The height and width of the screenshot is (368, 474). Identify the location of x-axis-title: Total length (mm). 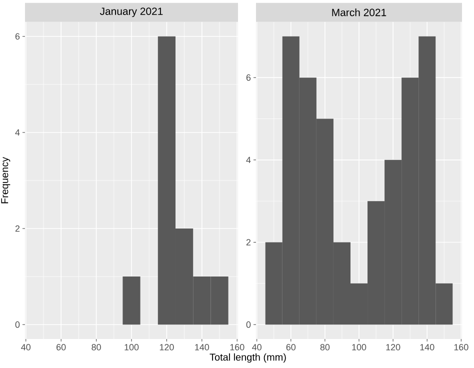
(248, 358).